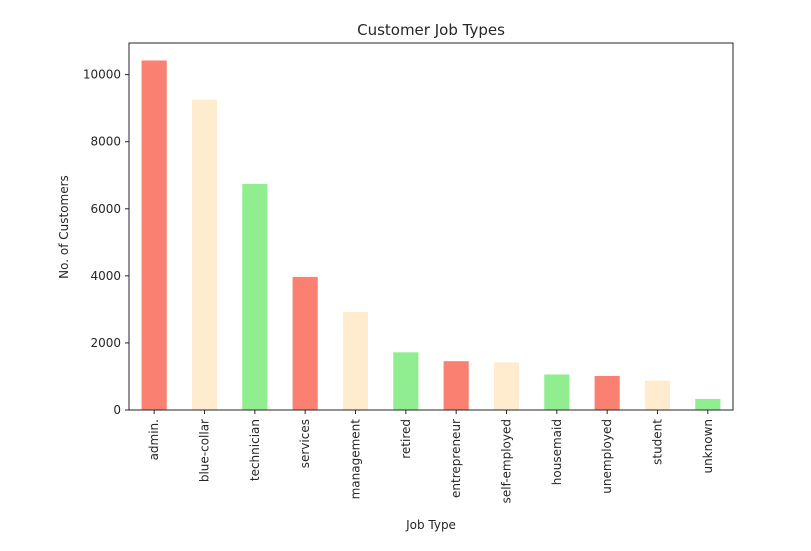 Image resolution: width=811 pixels, height=551 pixels. I want to click on bar-technician, so click(255, 296).